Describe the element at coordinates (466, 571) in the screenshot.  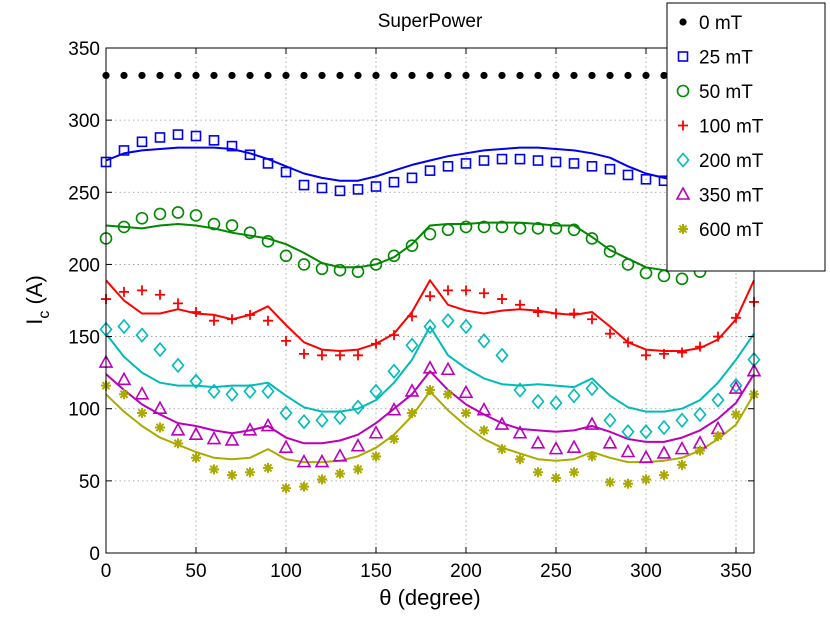
I see `x-tick-label: 200` at that location.